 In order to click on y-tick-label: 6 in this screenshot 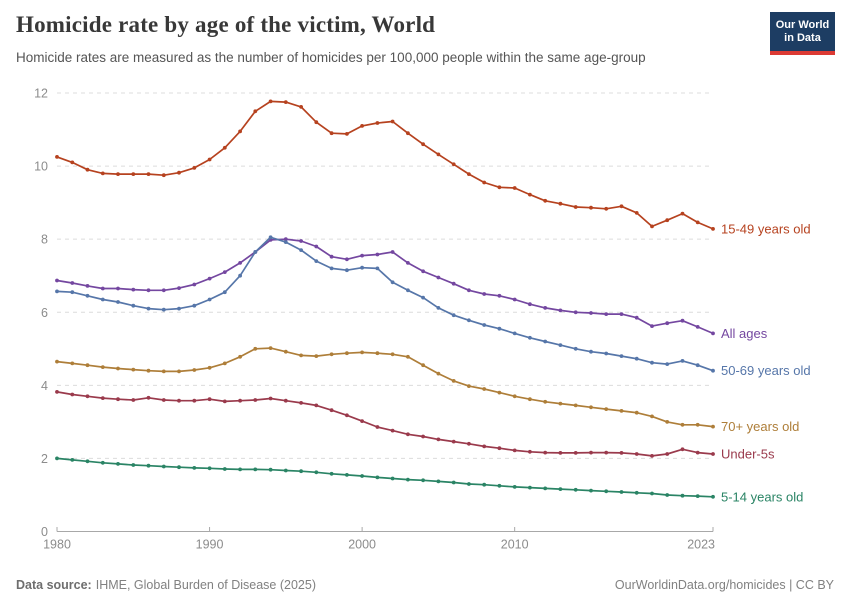, I will do `click(44, 313)`.